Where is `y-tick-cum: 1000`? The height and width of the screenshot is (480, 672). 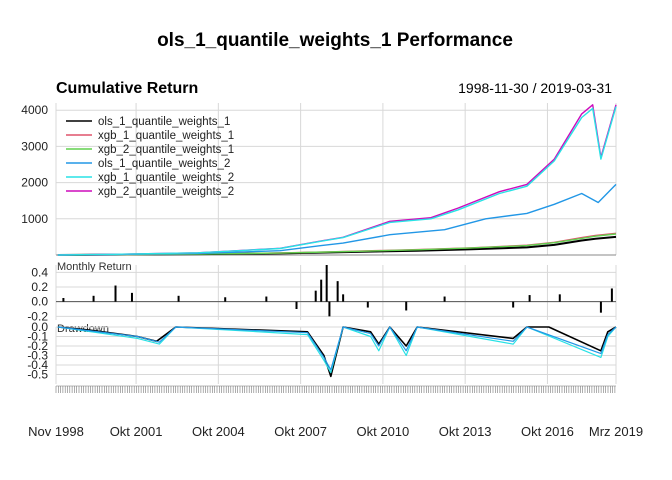
y-tick-cum: 1000 is located at coordinates (34, 219).